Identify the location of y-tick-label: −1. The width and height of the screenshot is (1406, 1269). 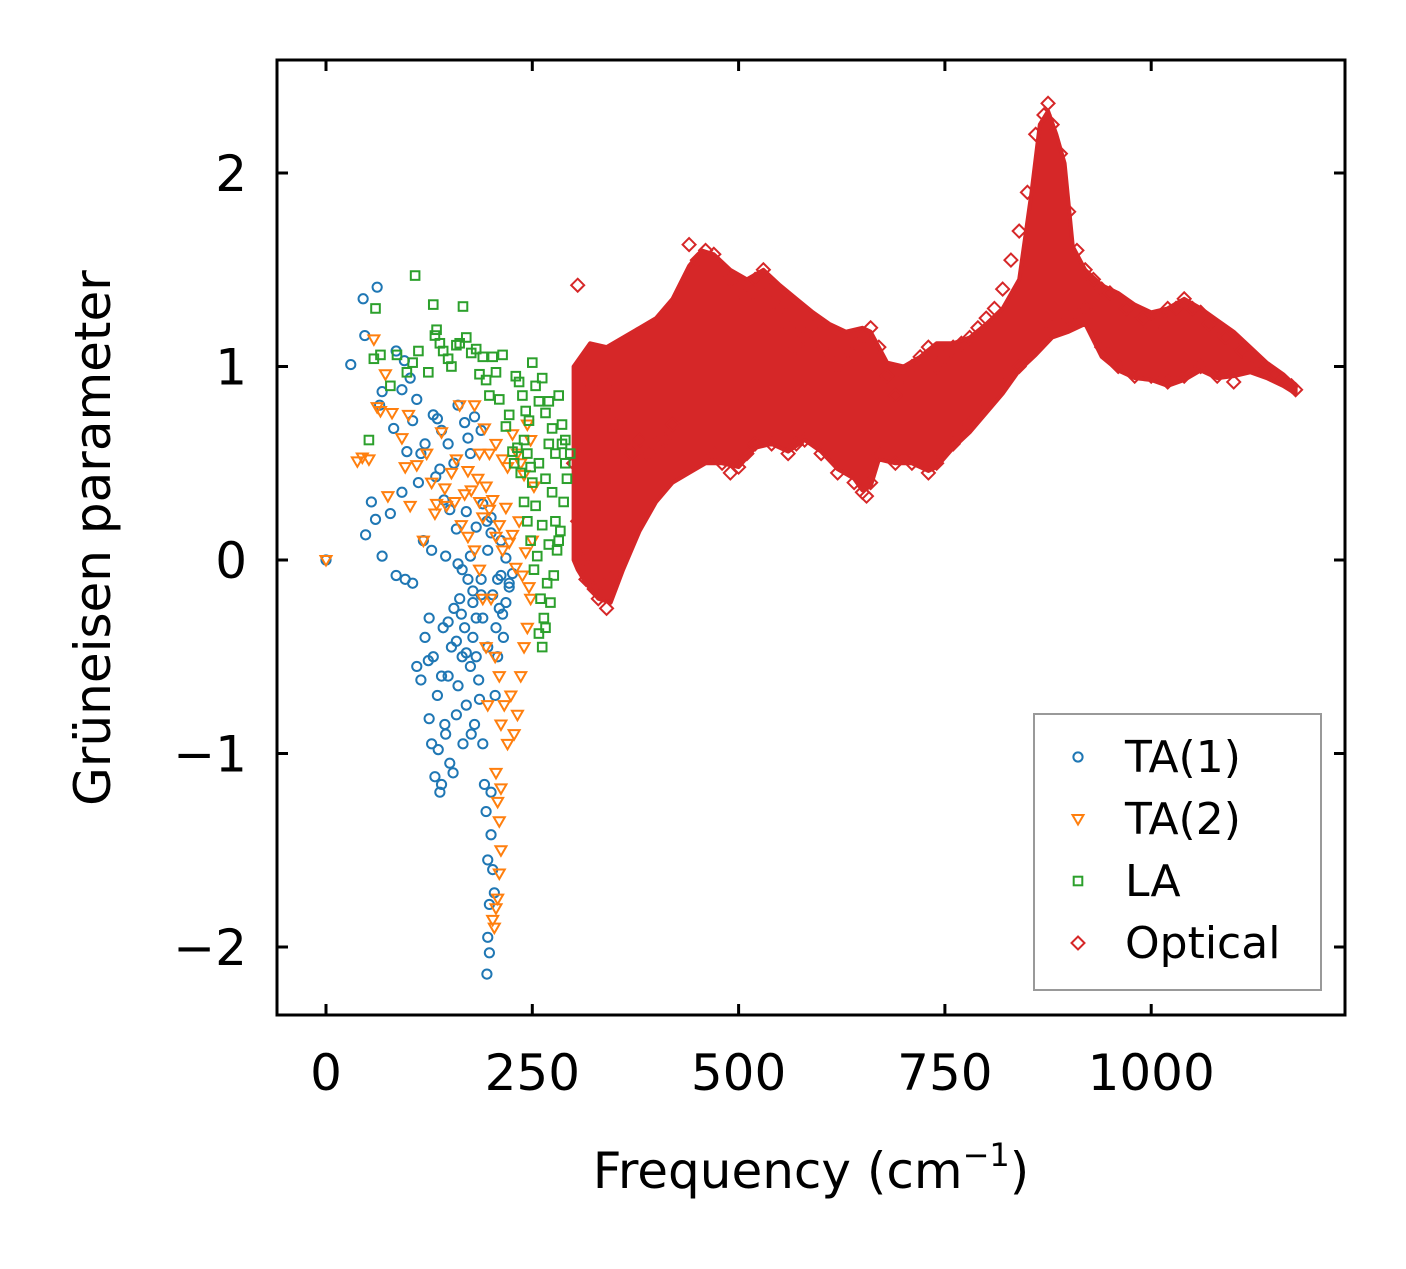
(210, 755).